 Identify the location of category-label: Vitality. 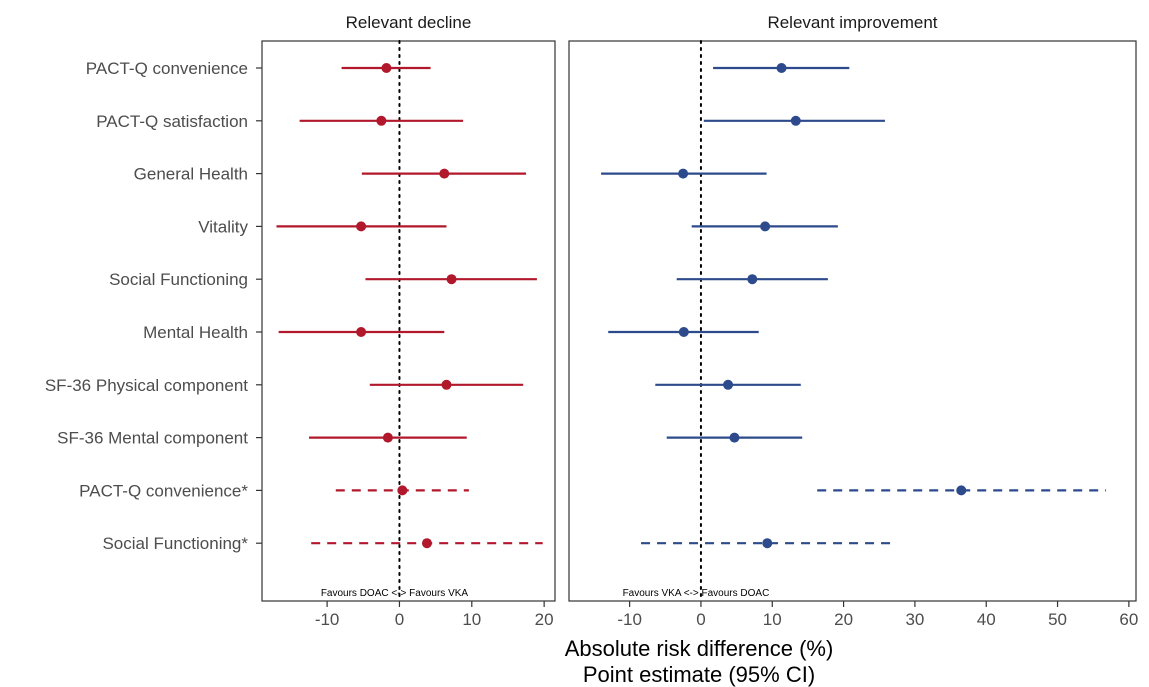
(223, 226).